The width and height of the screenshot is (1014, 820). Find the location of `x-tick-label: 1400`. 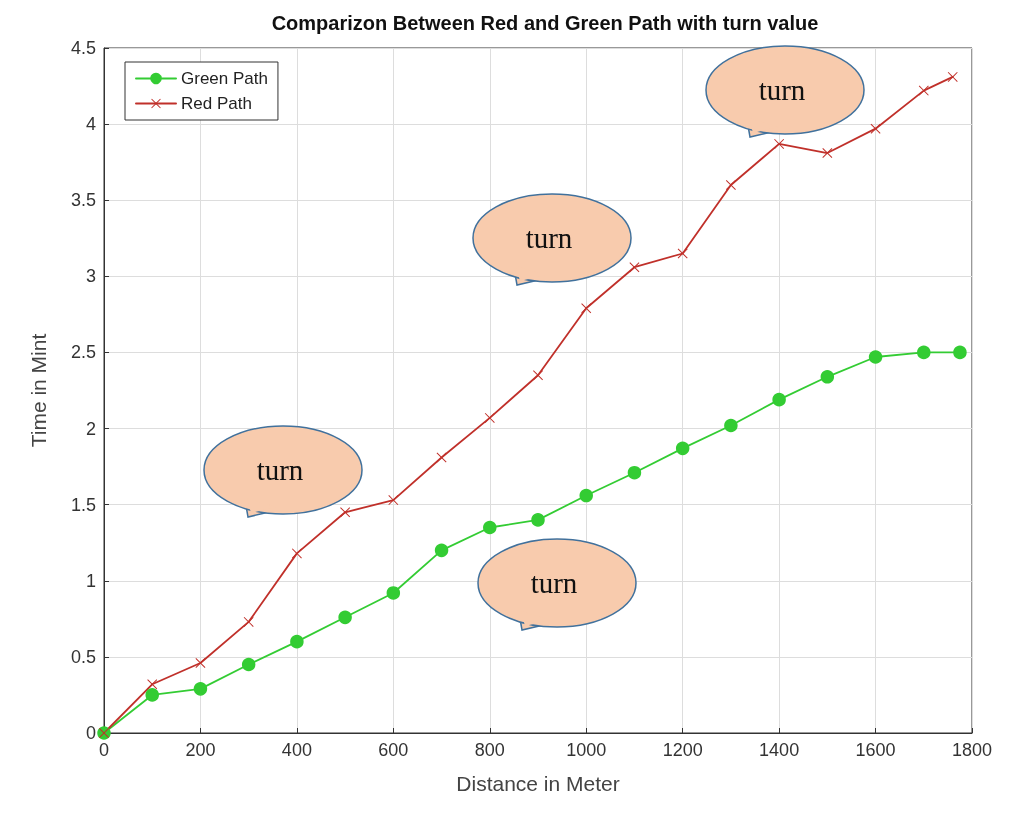

x-tick-label: 1400 is located at coordinates (779, 750).